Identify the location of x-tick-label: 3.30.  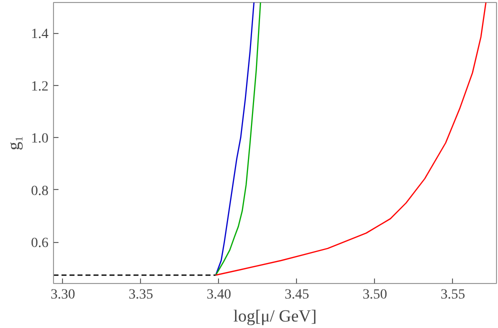
(63, 295).